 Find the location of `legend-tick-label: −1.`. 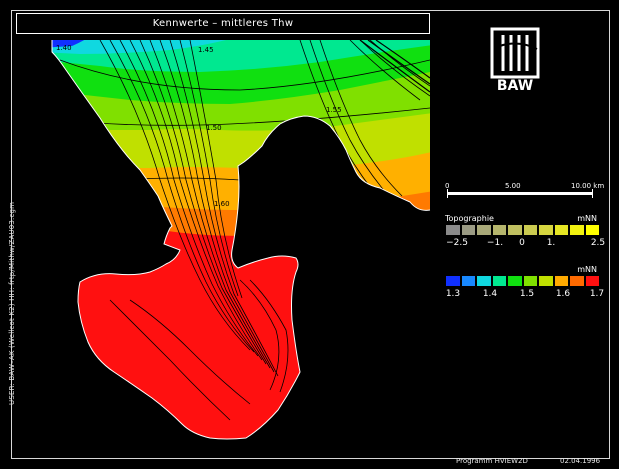

legend-tick-label: −1. is located at coordinates (495, 243).